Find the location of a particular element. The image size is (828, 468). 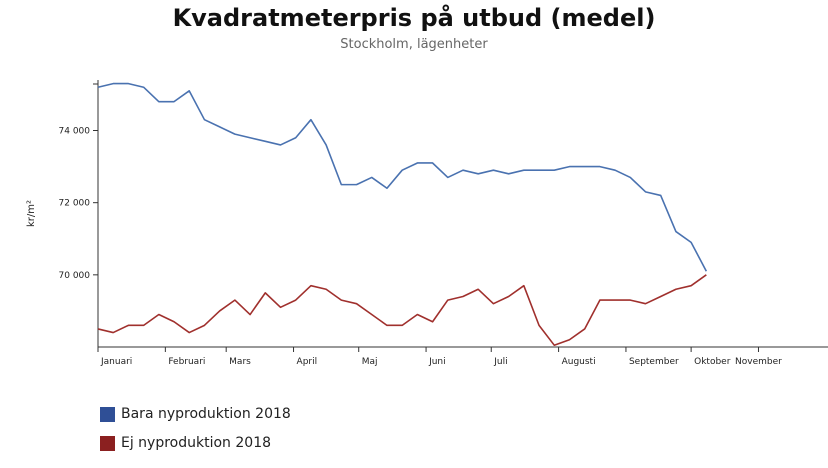

y-axis-label: kr/m² is located at coordinates (31, 213).